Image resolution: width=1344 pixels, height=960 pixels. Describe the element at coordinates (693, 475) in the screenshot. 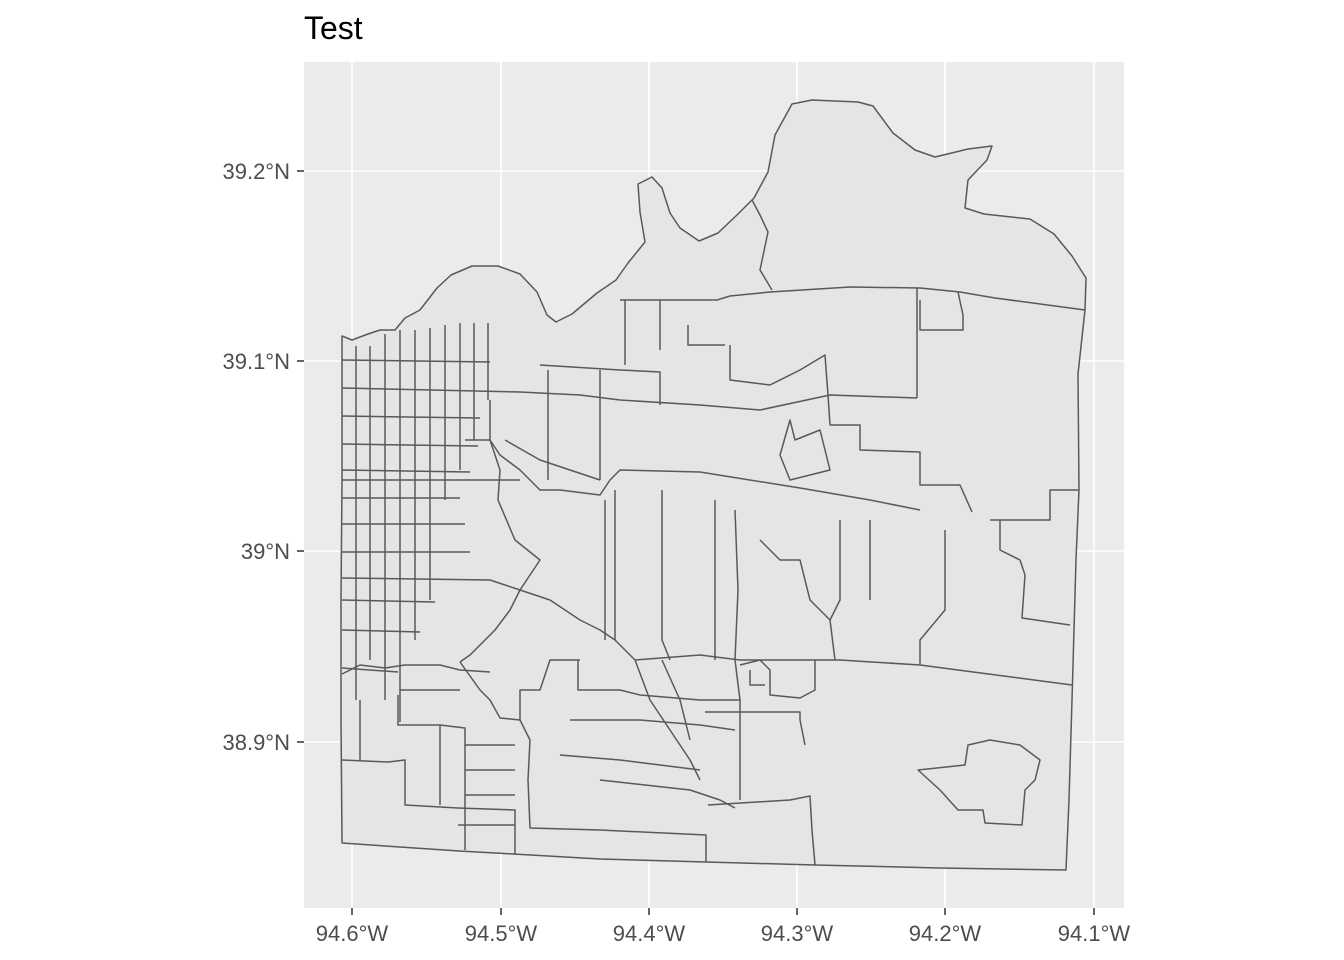

I see `central-highway` at that location.